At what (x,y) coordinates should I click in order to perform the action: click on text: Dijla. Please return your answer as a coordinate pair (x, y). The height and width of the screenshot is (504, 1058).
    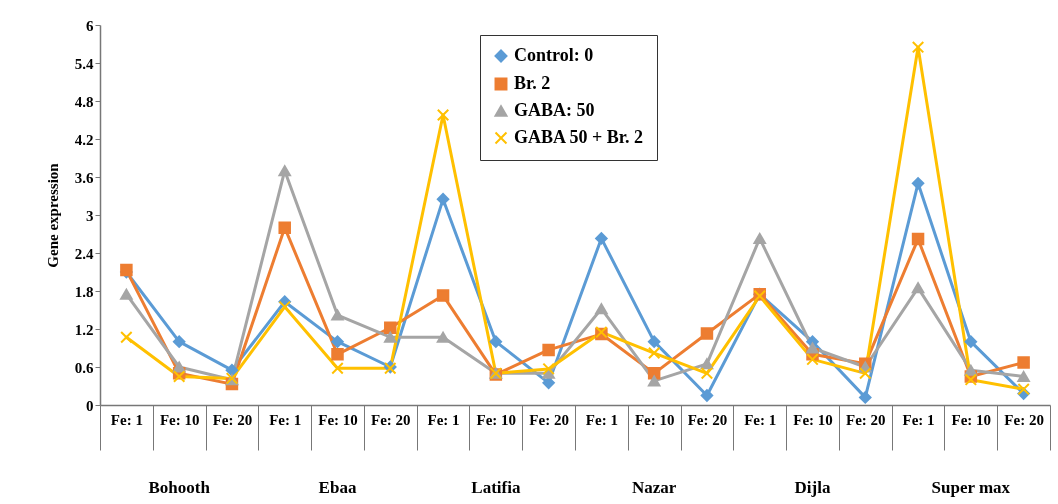
    Looking at the image, I should click on (812, 487).